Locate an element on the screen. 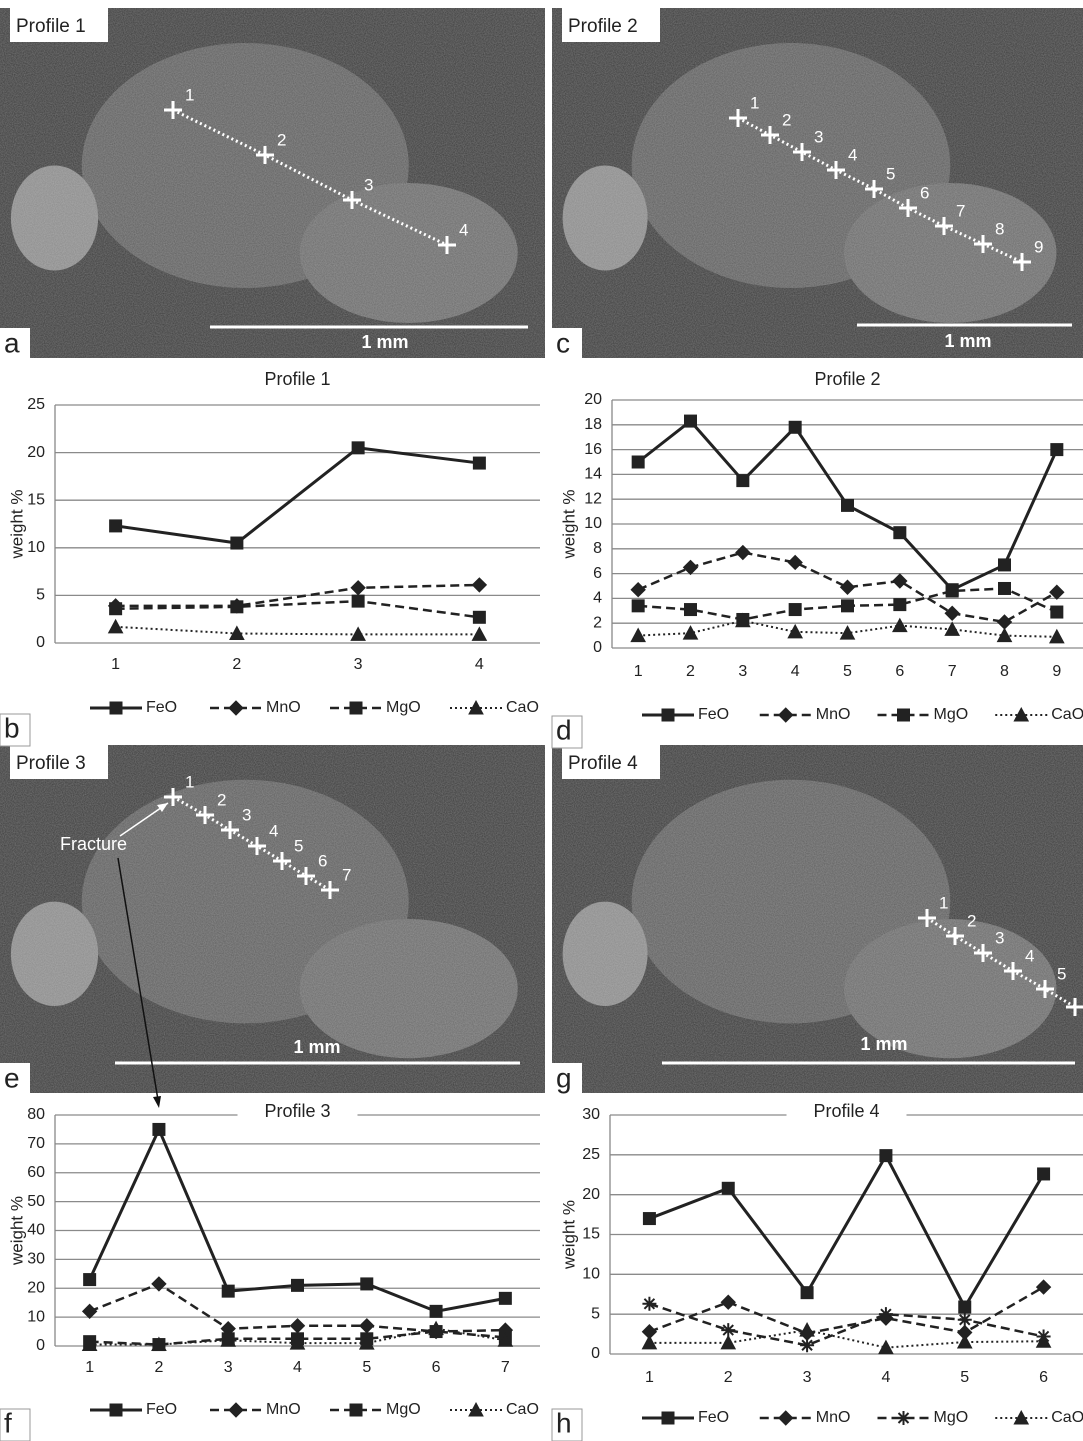 Image resolution: width=1083 pixels, height=1441 pixels. y-tick-label: 5 is located at coordinates (40, 595).